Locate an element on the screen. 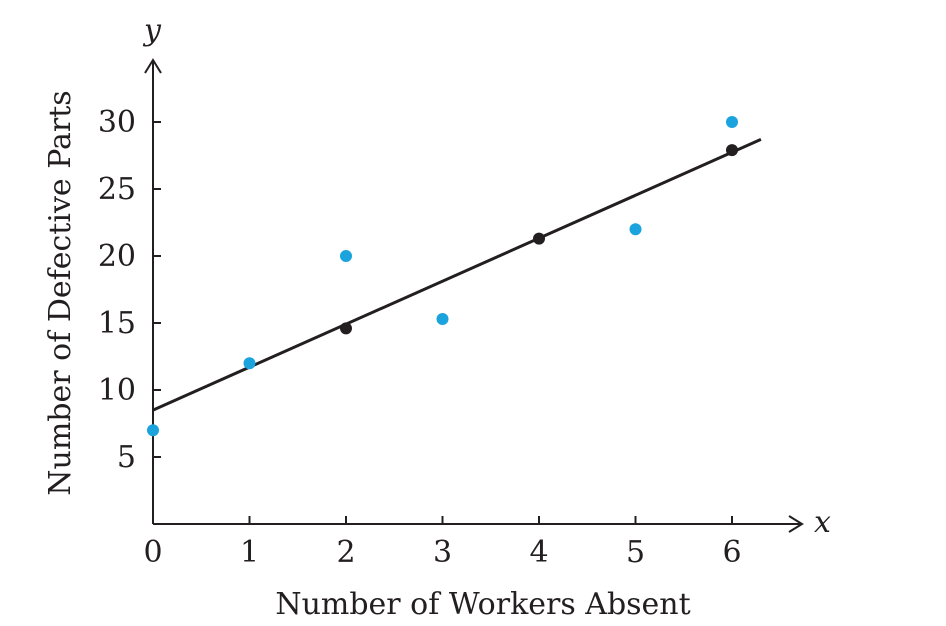 The height and width of the screenshot is (626, 946). x-tick-label: 0 is located at coordinates (152, 552).